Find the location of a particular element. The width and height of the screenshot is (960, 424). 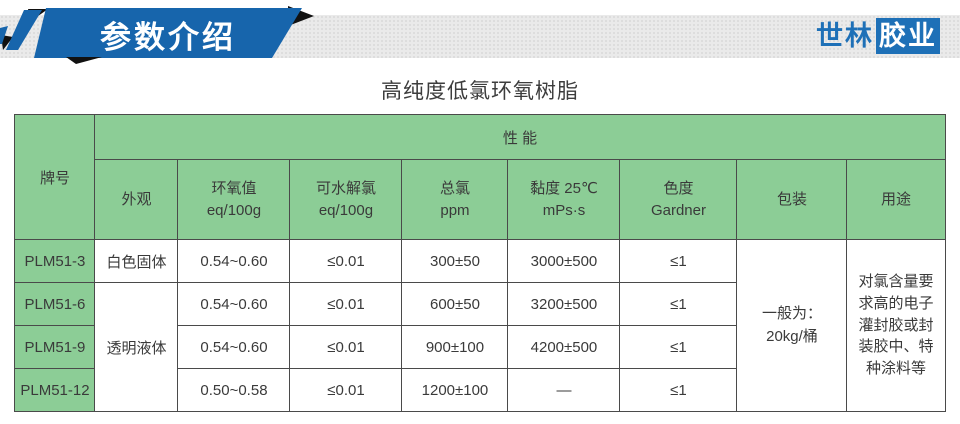

page-title: 高纯度低氯环氧树脂 is located at coordinates (480, 91).